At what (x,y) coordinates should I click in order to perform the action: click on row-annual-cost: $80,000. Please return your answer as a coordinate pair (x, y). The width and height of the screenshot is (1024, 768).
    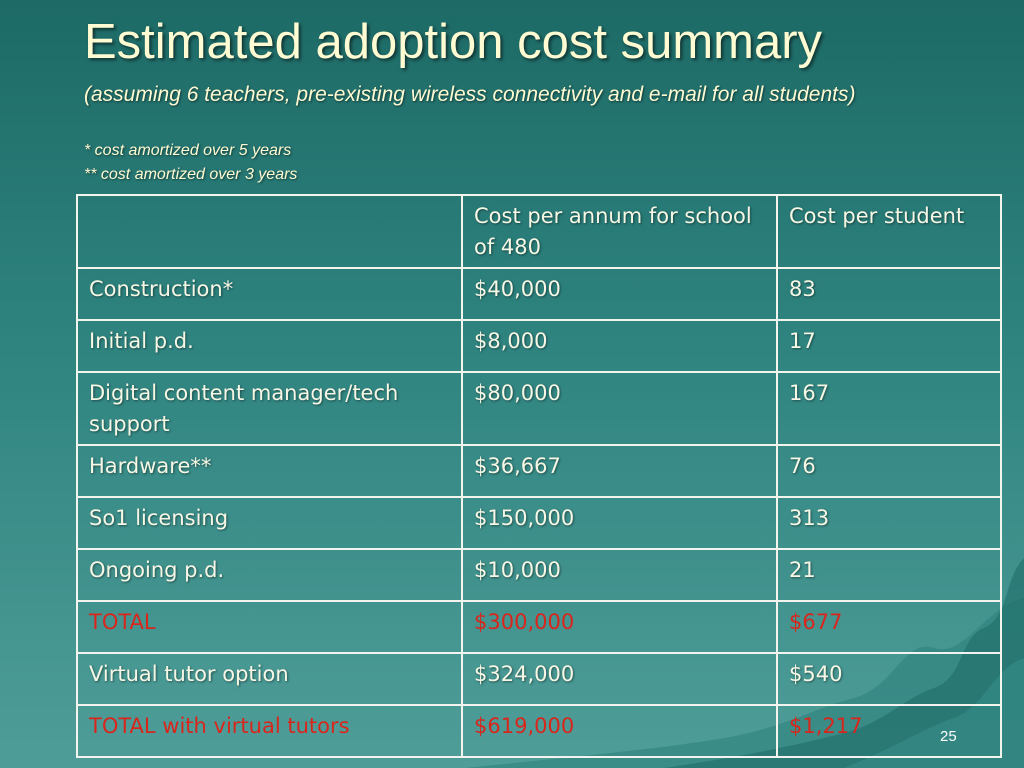
    Looking at the image, I should click on (619, 408).